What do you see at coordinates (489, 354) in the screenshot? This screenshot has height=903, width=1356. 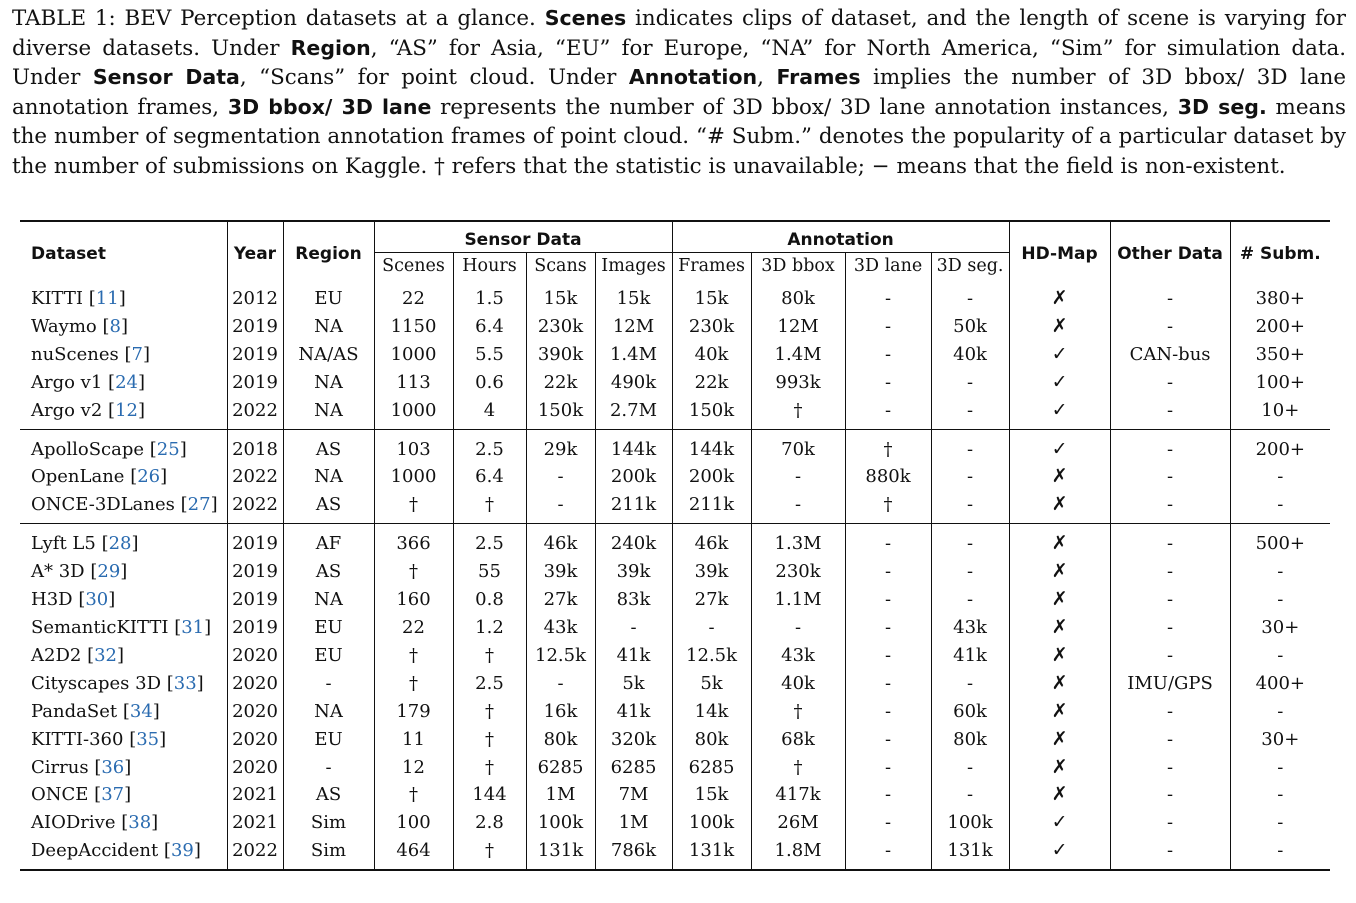 I see `cell-hours: 5.5` at bounding box center [489, 354].